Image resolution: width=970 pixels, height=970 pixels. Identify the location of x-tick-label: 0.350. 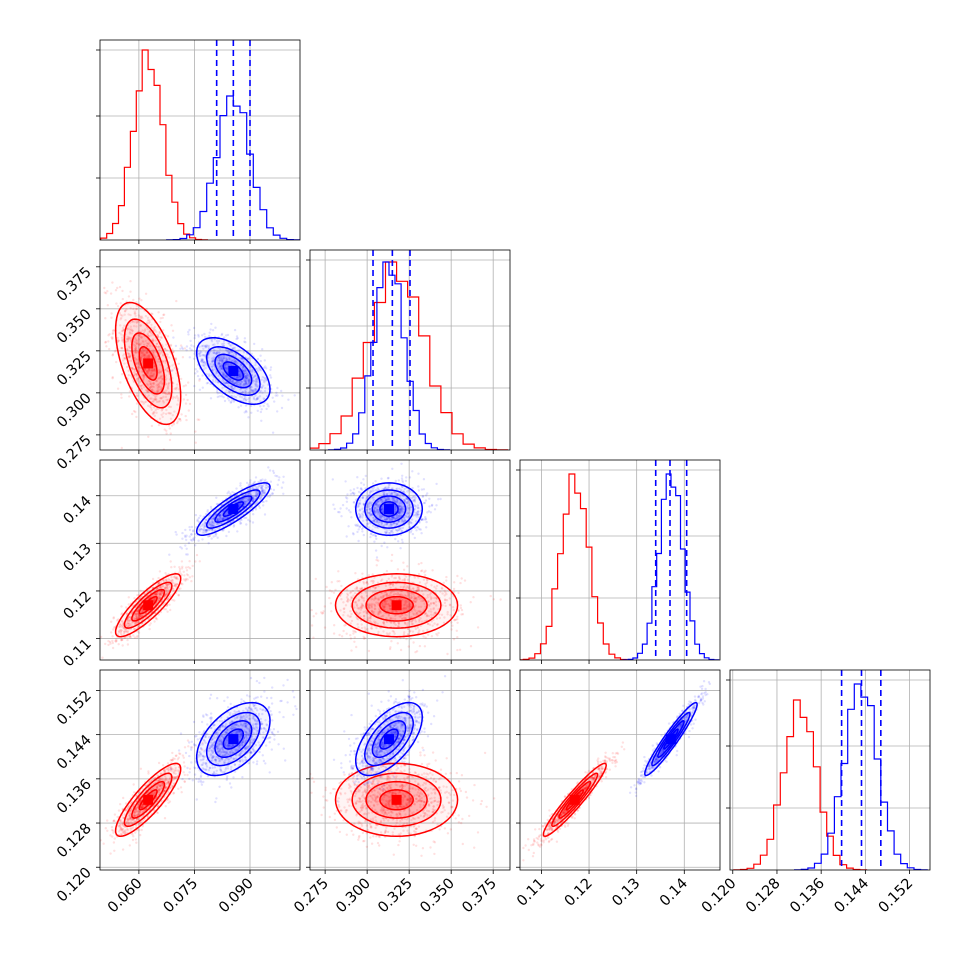
(437, 896).